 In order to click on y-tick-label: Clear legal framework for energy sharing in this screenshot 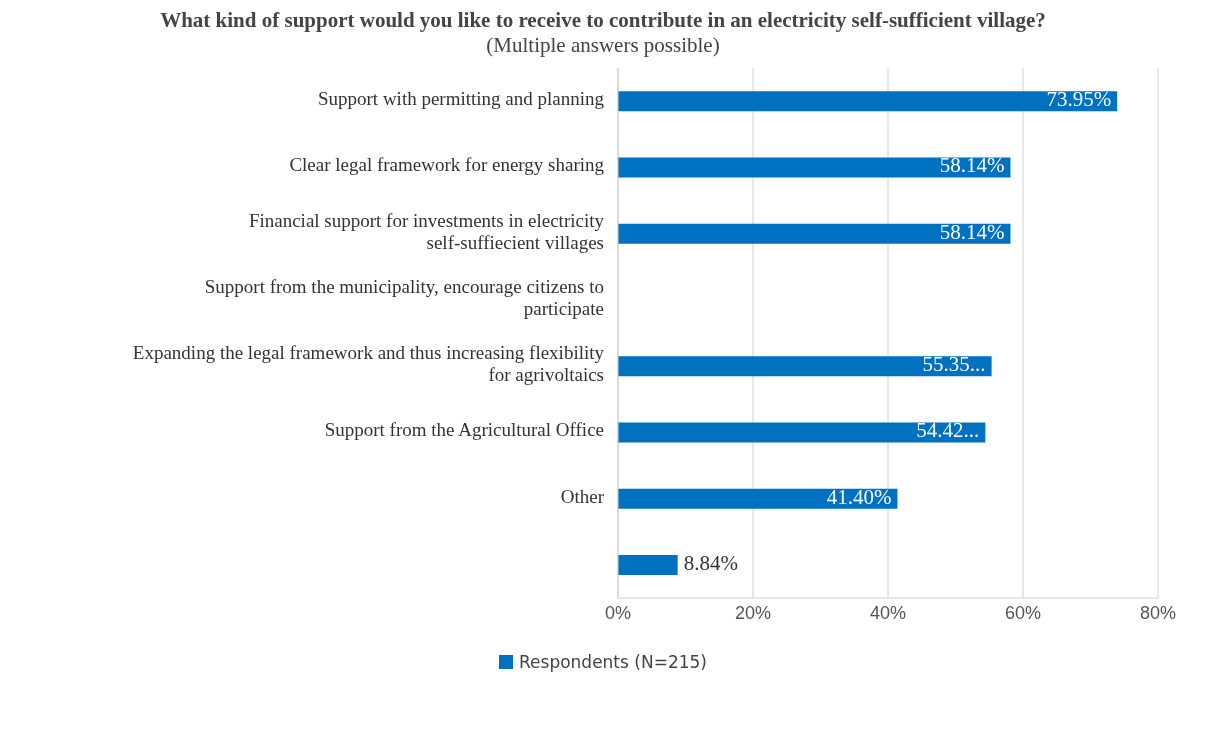, I will do `click(447, 165)`.